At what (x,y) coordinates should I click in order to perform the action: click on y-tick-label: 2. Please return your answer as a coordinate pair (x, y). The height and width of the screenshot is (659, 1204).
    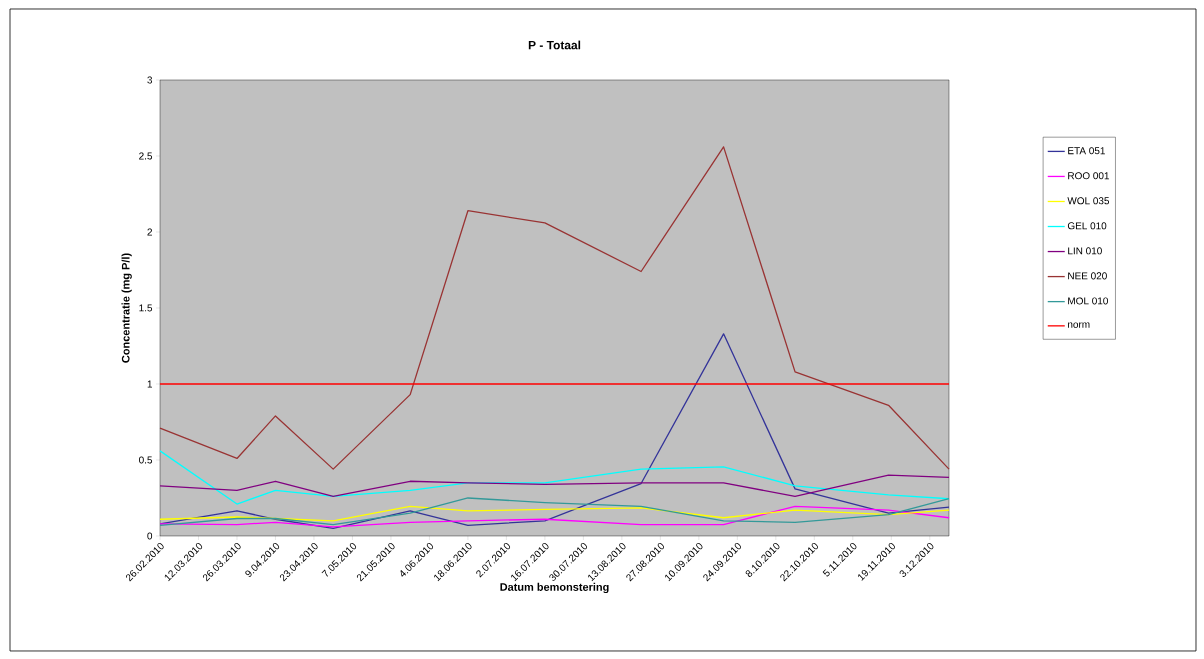
    Looking at the image, I should click on (149, 232).